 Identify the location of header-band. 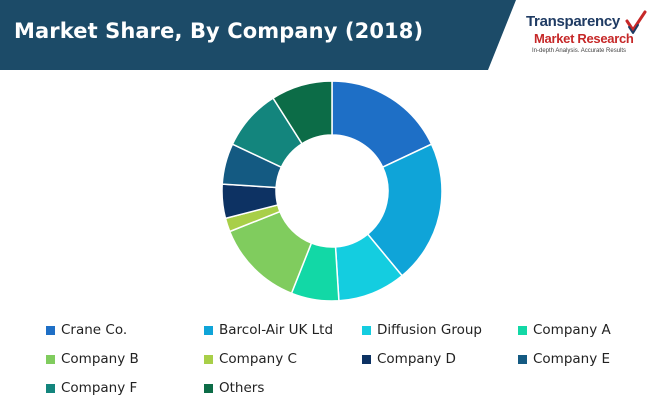
(258, 35).